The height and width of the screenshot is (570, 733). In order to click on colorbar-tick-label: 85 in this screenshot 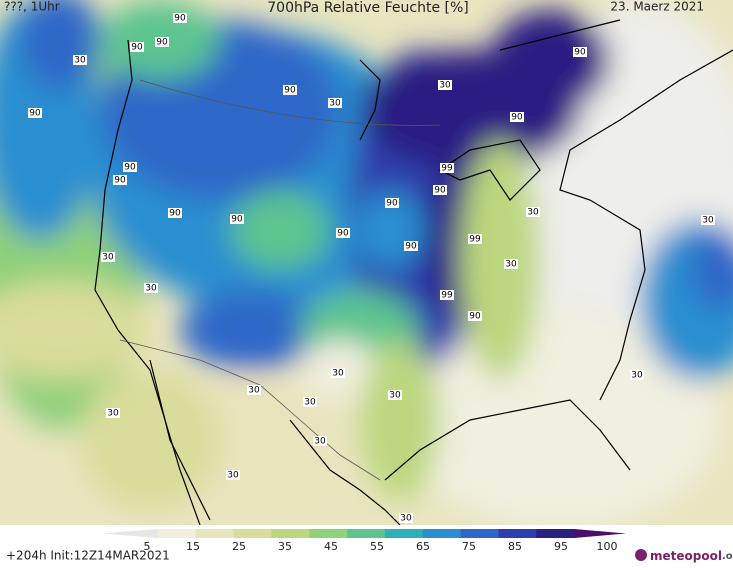, I will do `click(515, 546)`.